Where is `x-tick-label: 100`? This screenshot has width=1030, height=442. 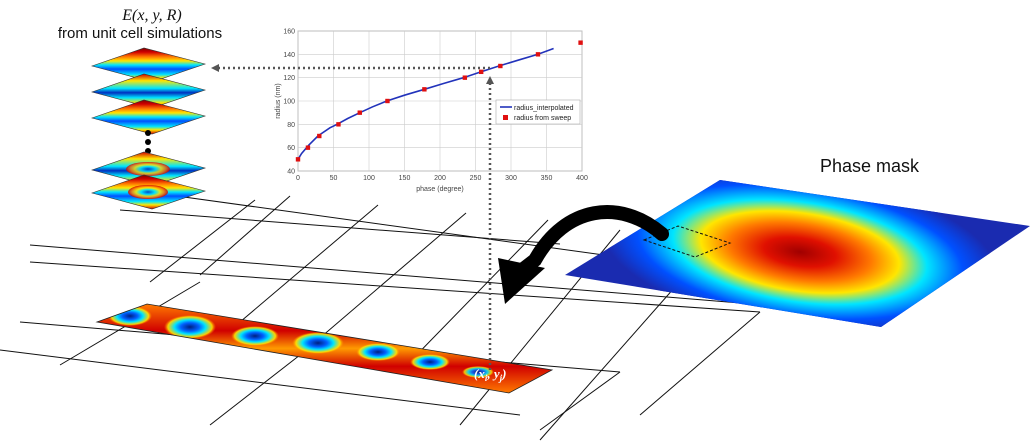
x-tick-label: 100 is located at coordinates (369, 178).